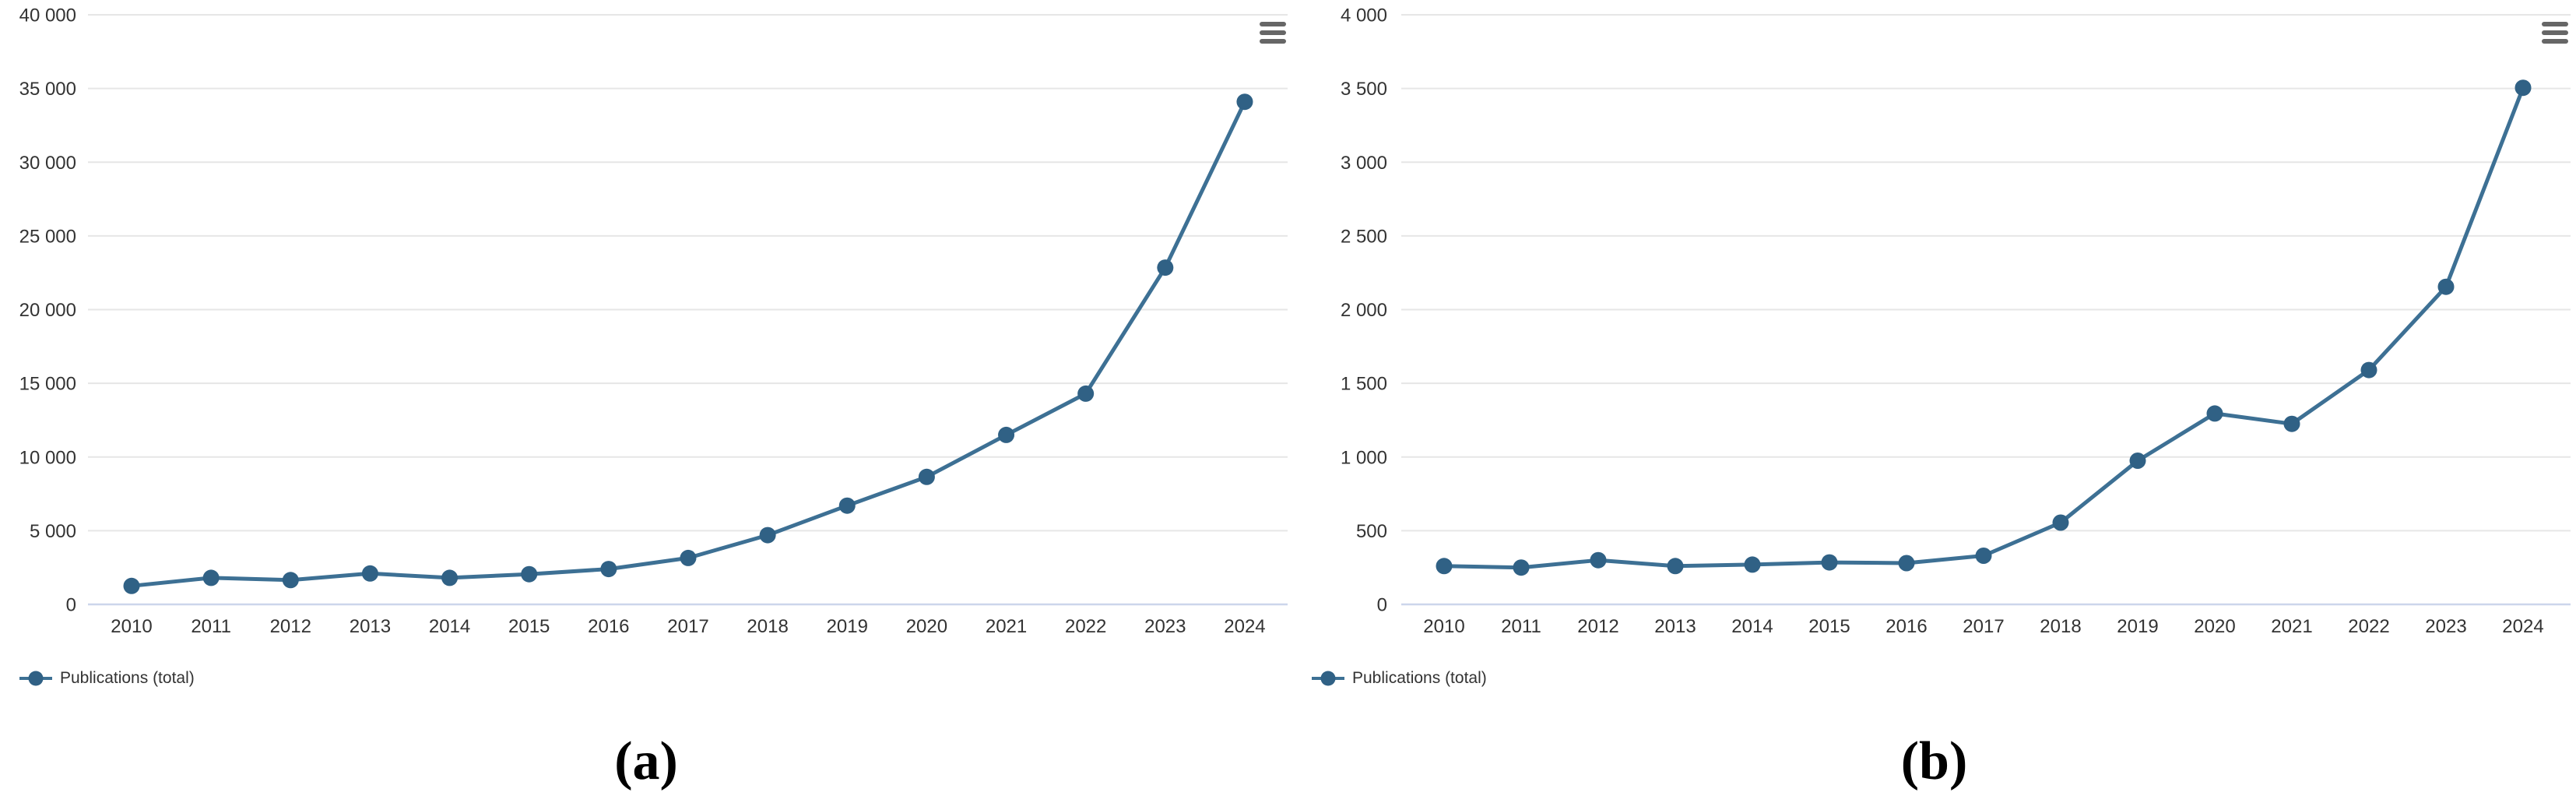  Describe the element at coordinates (1371, 531) in the screenshot. I see `y-axis-tick-label: 500` at that location.